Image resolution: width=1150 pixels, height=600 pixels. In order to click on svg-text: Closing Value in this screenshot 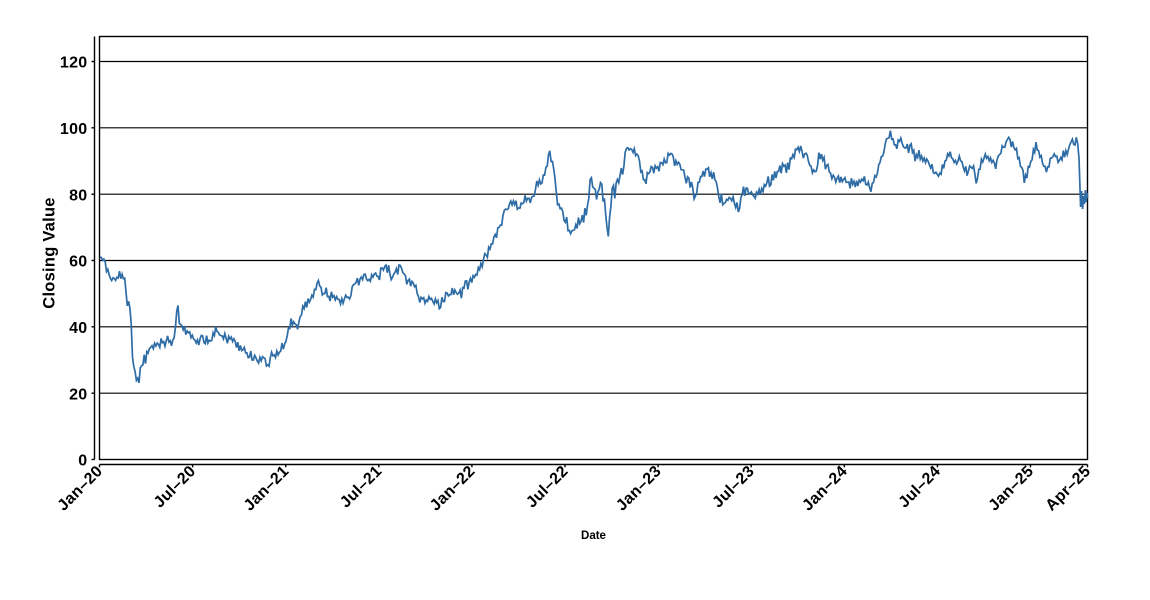, I will do `click(50, 252)`.